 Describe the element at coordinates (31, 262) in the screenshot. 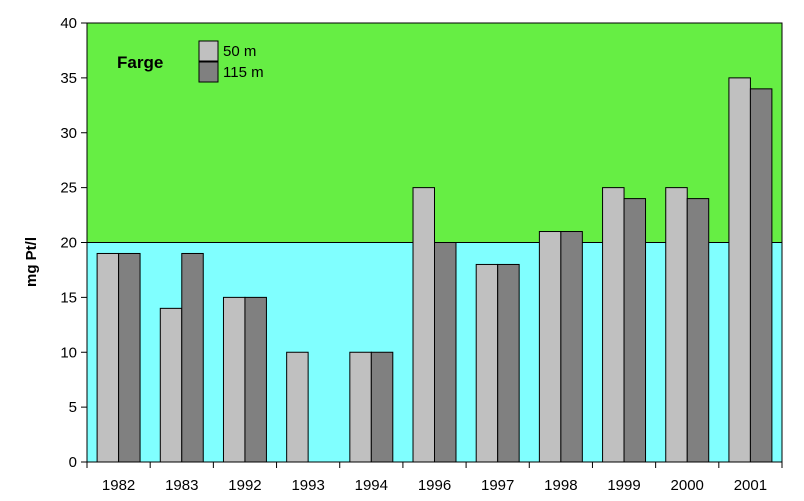

I see `y-axis-label: mg Pt/l` at that location.